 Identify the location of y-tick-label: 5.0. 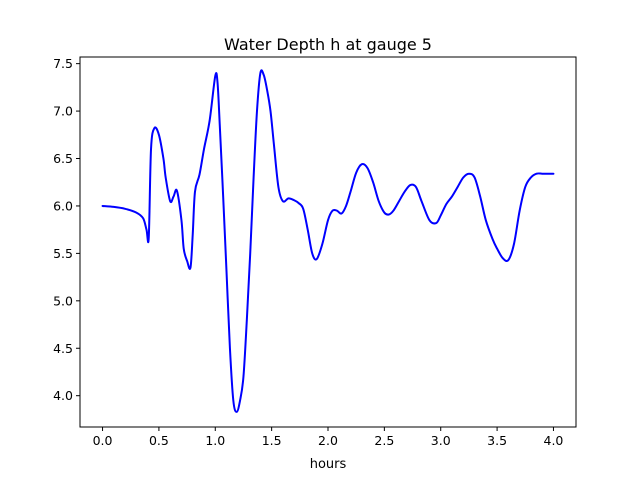
(63, 300).